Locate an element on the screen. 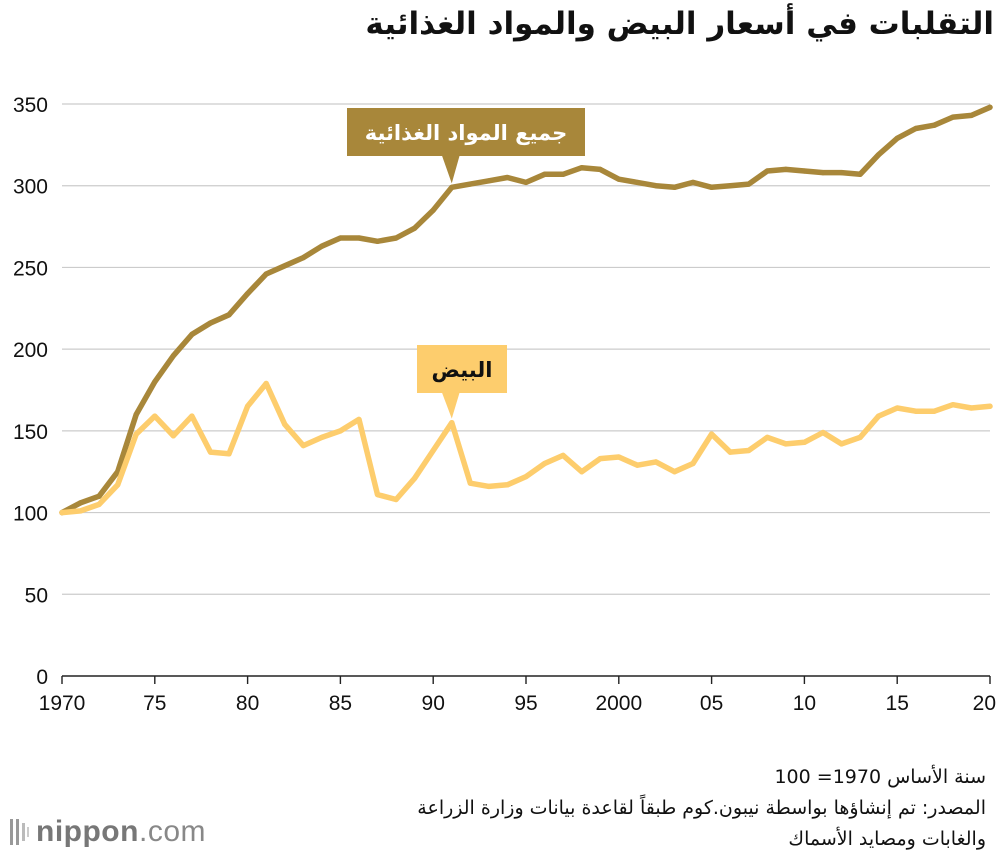 This screenshot has height=860, width=1000. x-tick-label: 05 is located at coordinates (711, 703).